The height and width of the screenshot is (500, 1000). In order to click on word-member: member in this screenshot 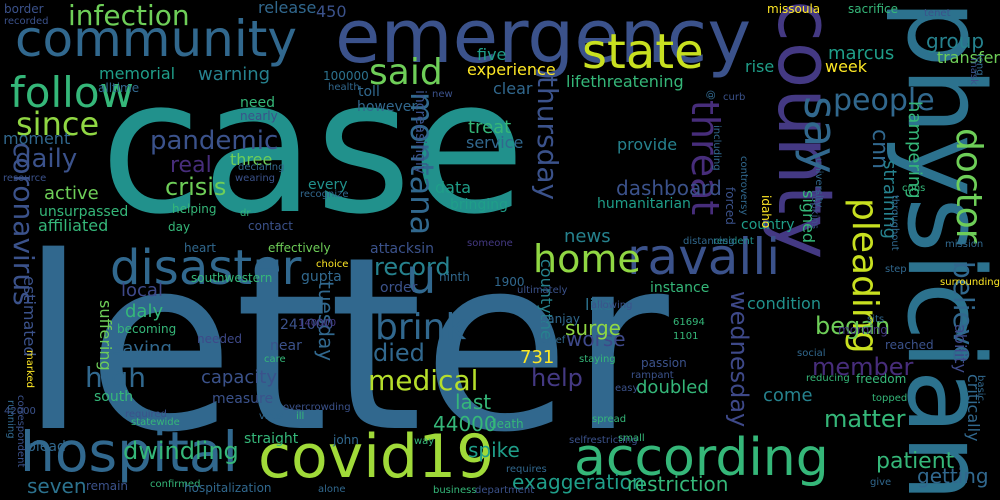, I will do `click(863, 367)`.